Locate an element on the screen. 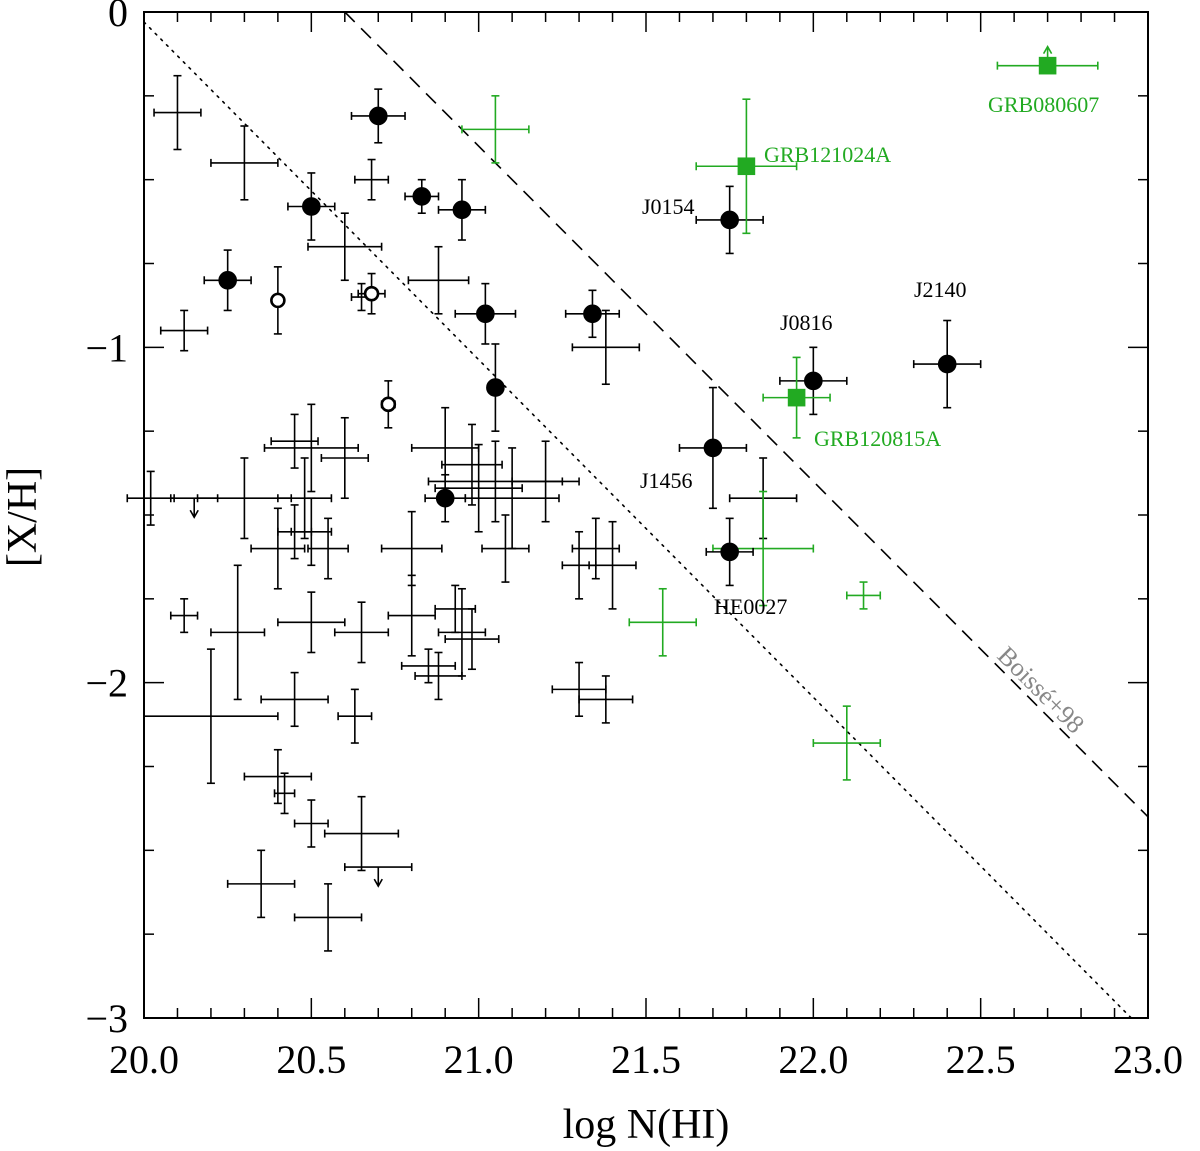 This screenshot has width=1200, height=1151. label-grb120815a: GRB120815A is located at coordinates (877, 438).